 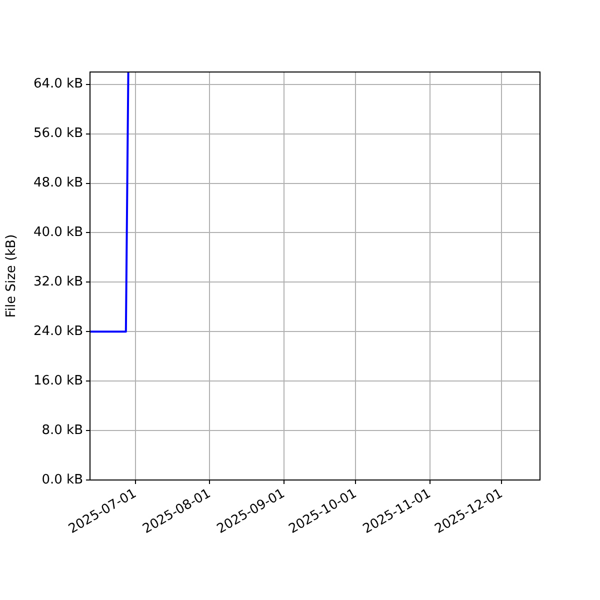 What do you see at coordinates (62, 430) in the screenshot?
I see `y-tick-label: 8.0 kB` at bounding box center [62, 430].